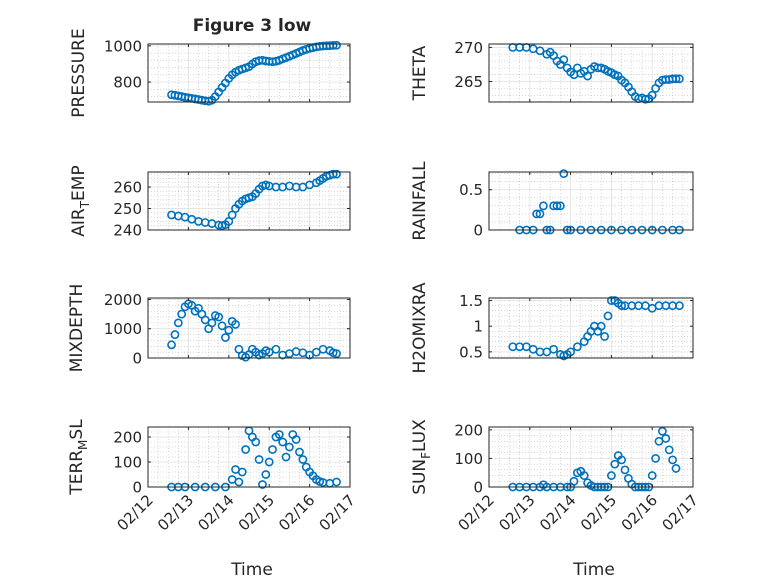  Describe the element at coordinates (420, 73) in the screenshot. I see `y-axis-label: THETA` at that location.